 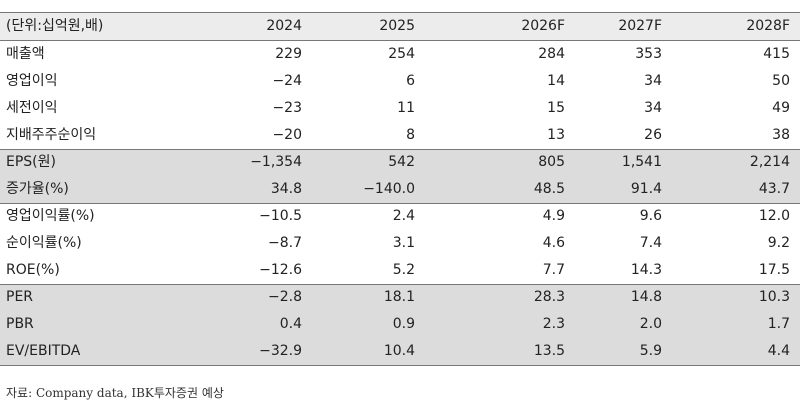 What do you see at coordinates (553, 243) in the screenshot?
I see `table-cell: 4.6` at bounding box center [553, 243].